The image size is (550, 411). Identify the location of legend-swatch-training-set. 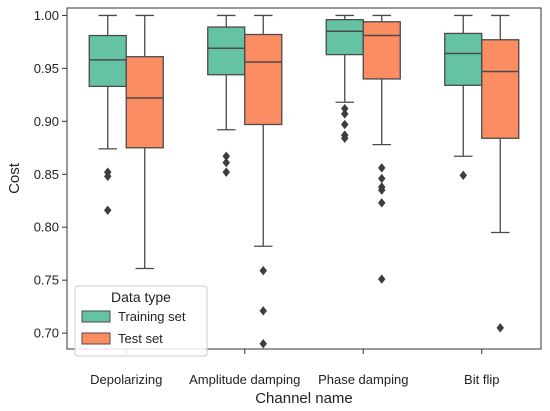
(96, 316).